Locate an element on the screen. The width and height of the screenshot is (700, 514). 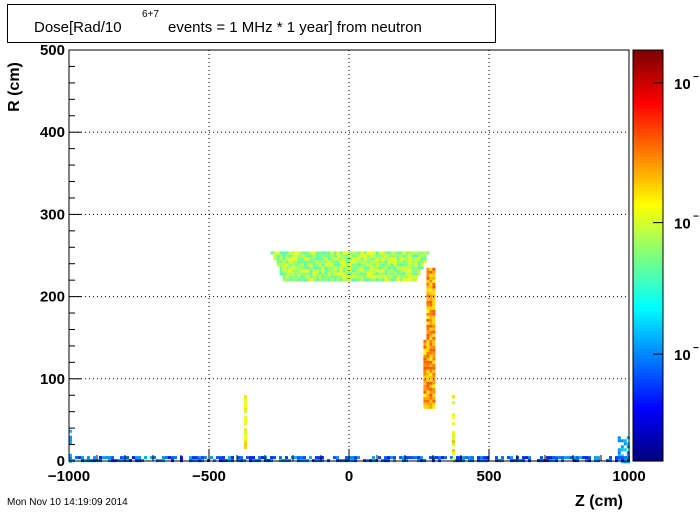
y-tick-label: 100 is located at coordinates (52, 379).